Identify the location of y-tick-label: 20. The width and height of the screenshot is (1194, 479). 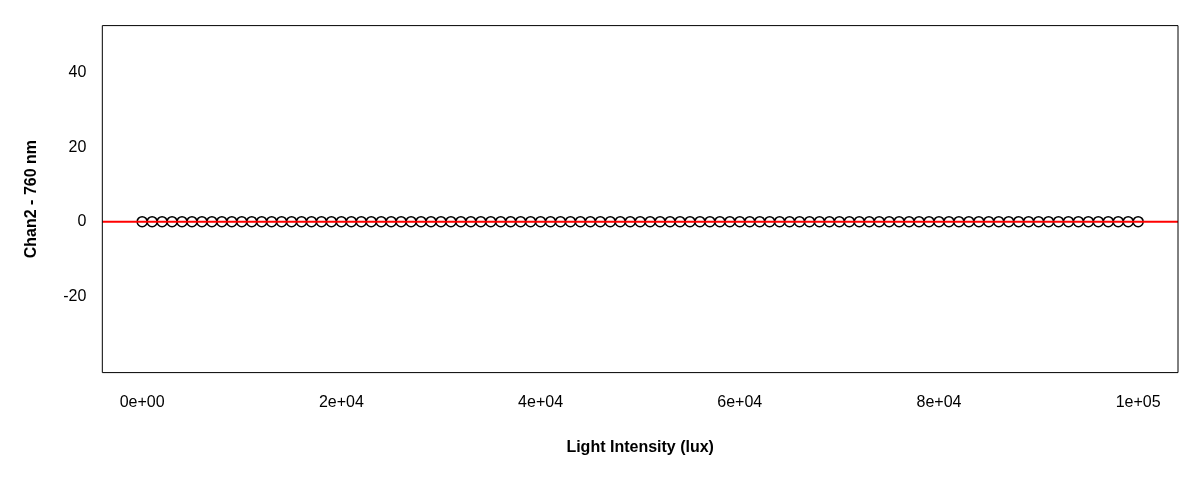
(77, 146).